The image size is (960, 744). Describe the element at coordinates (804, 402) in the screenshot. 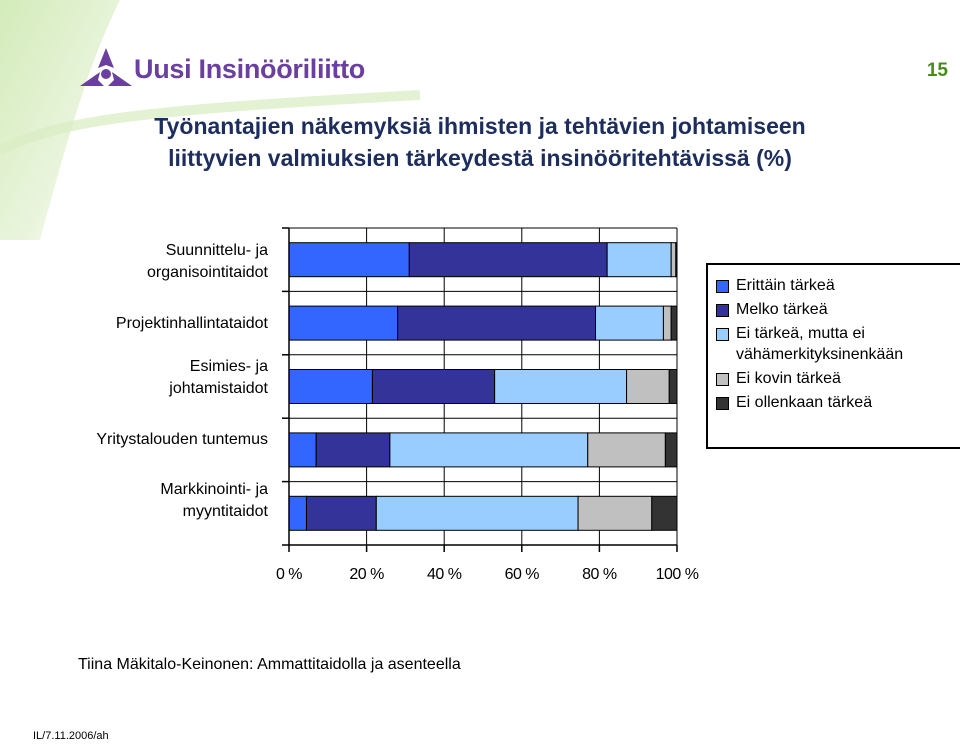

I see `legend-label: Ei ollenkaan tärkeä` at that location.